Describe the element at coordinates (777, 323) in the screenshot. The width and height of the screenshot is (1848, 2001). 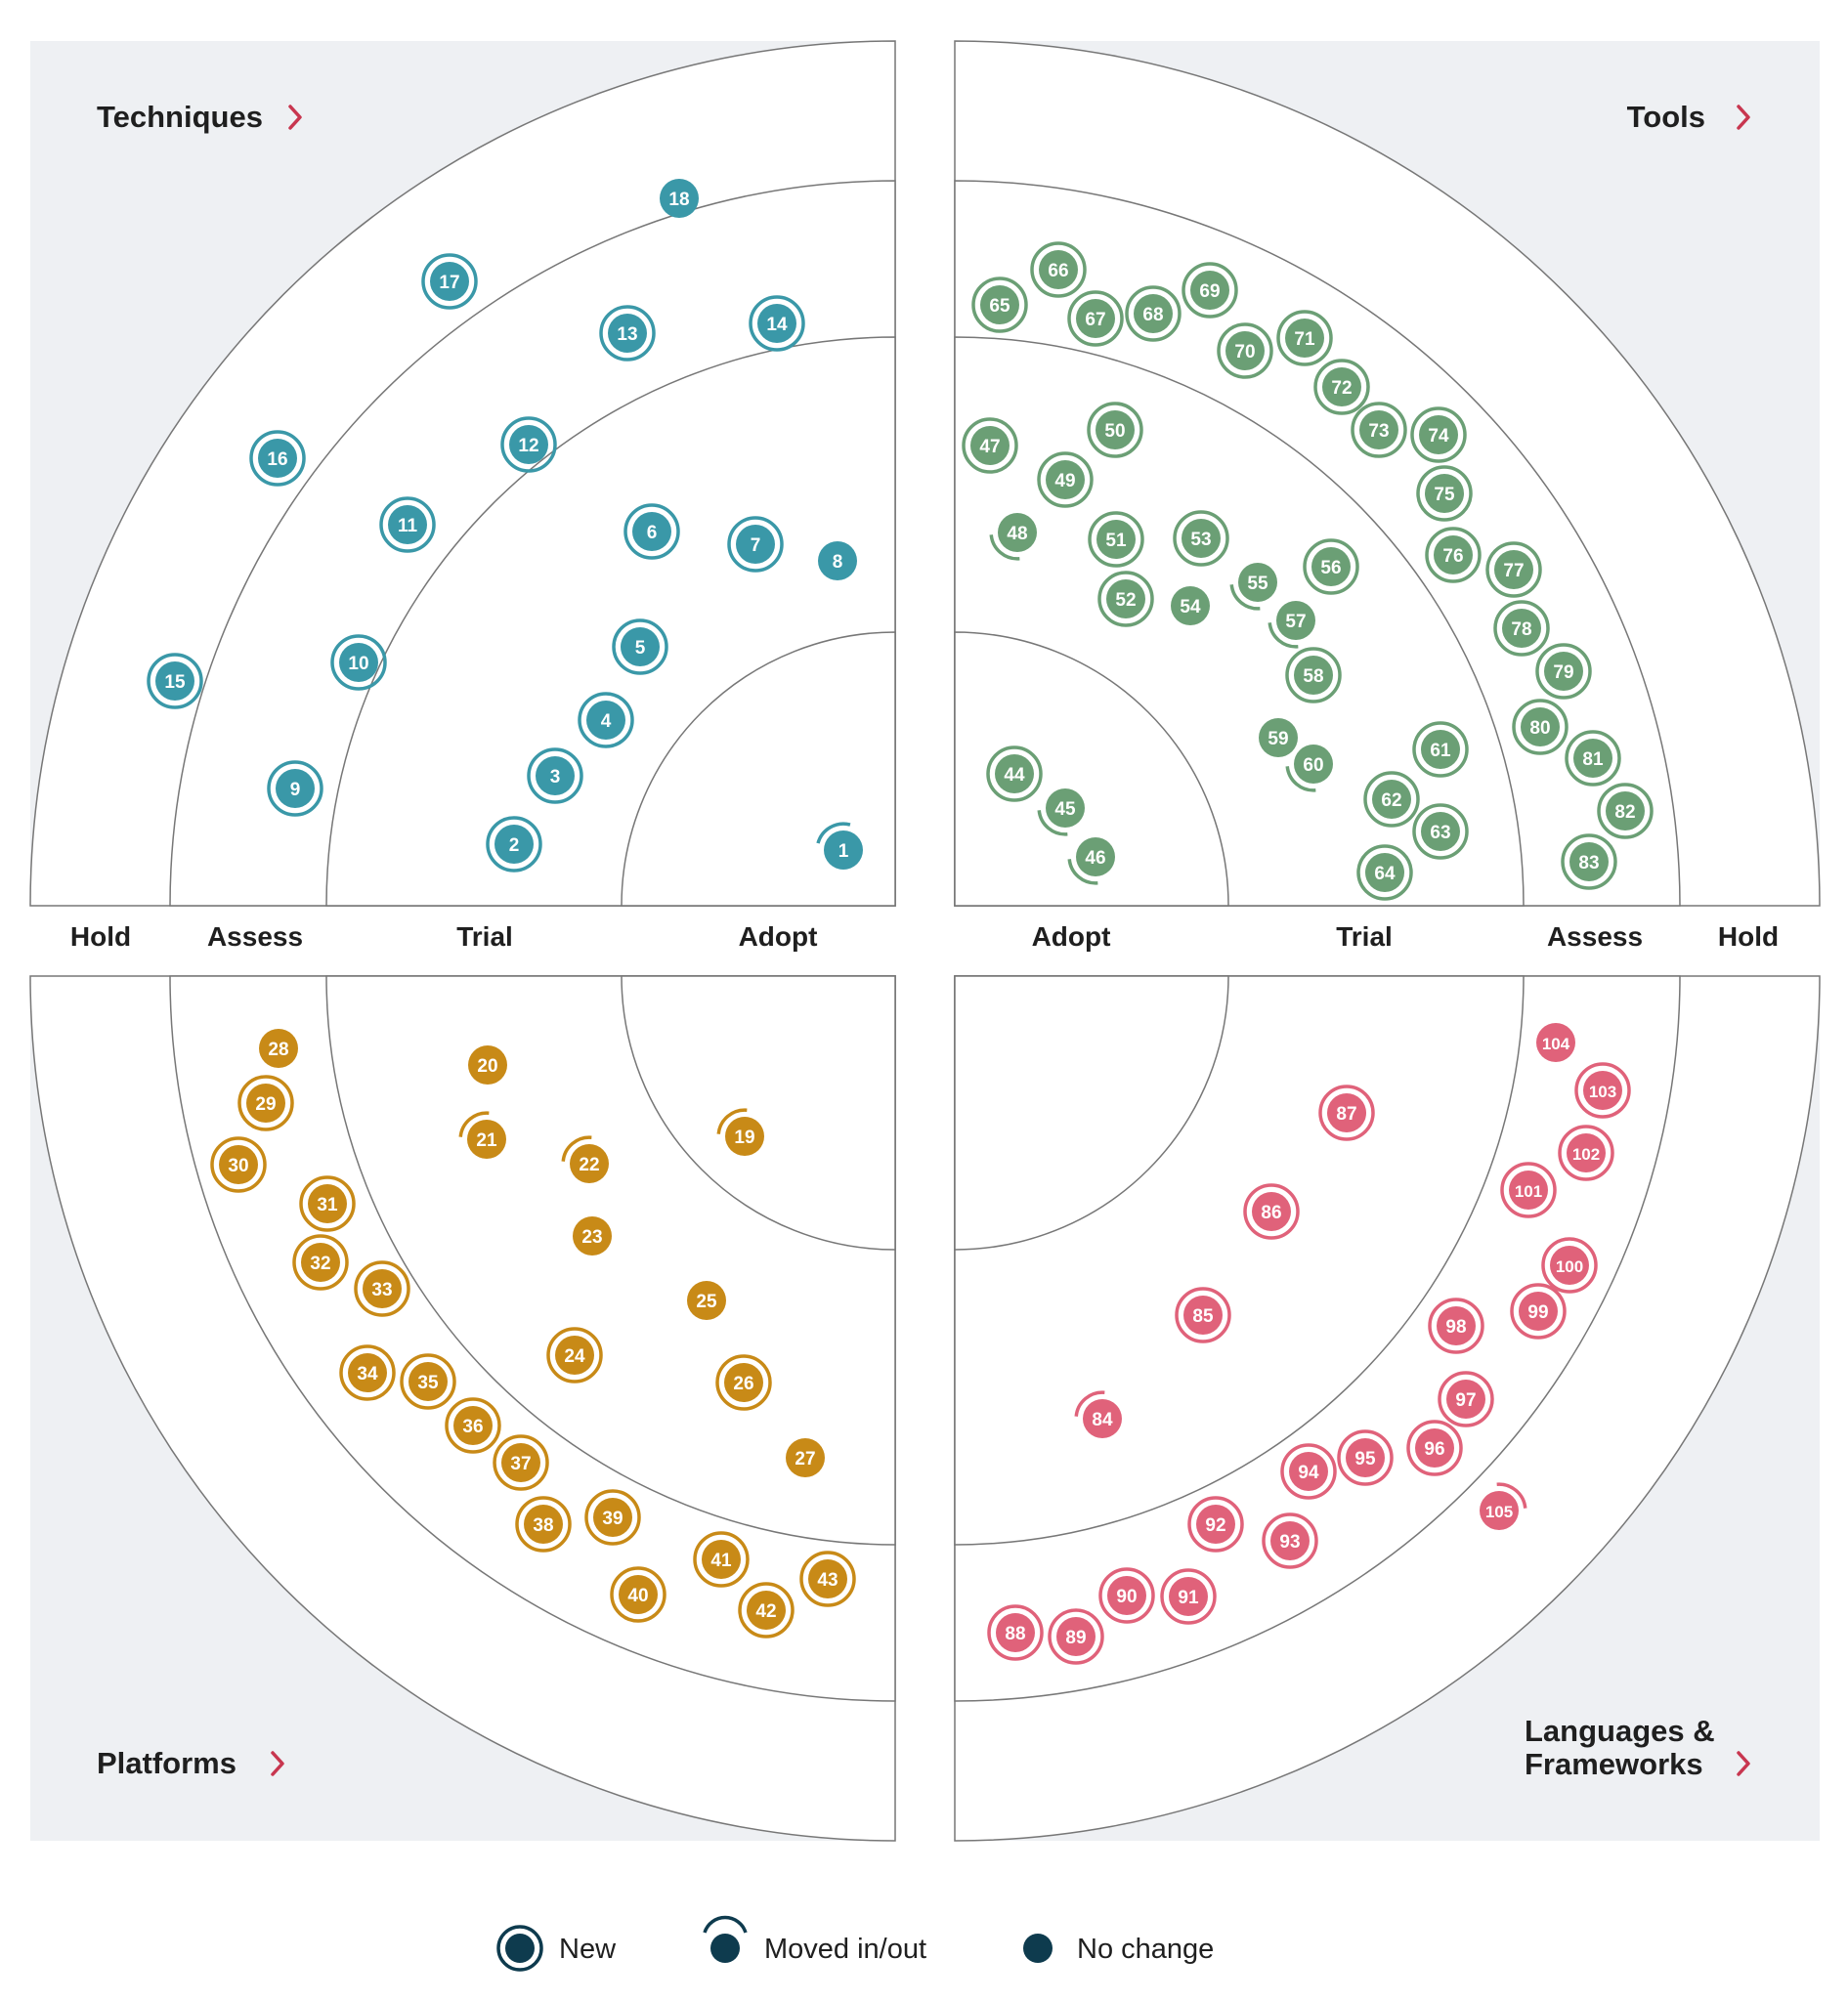
I see `blip-14: 14` at that location.